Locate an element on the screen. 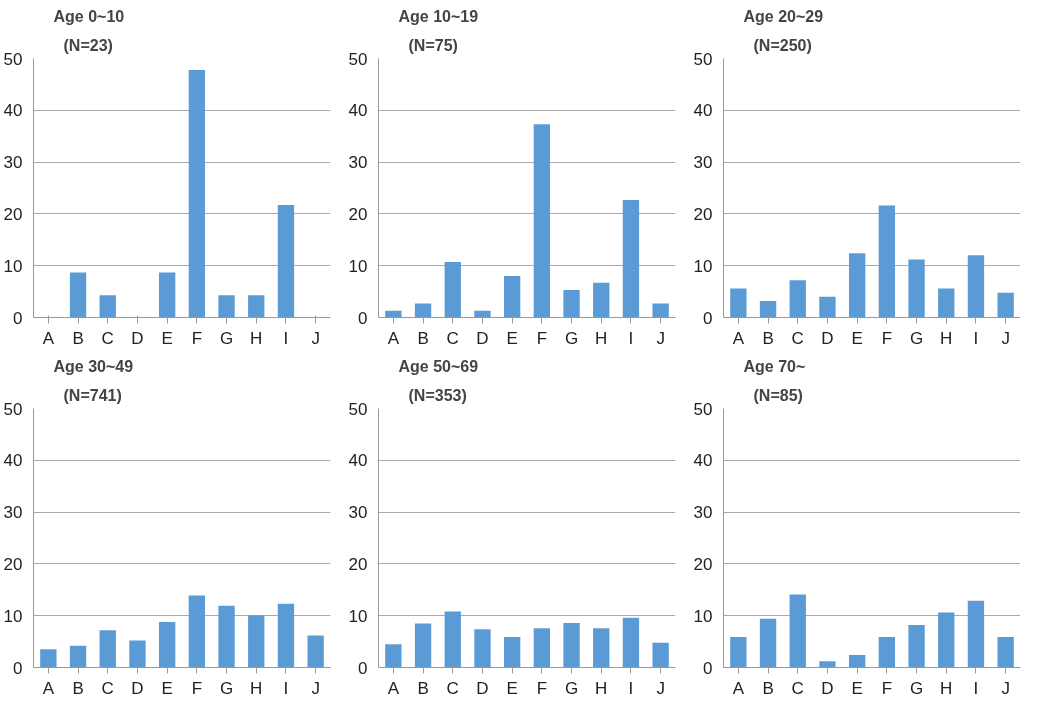 This screenshot has width=1048, height=707. chart-title: Age 10~19 is located at coordinates (438, 16).